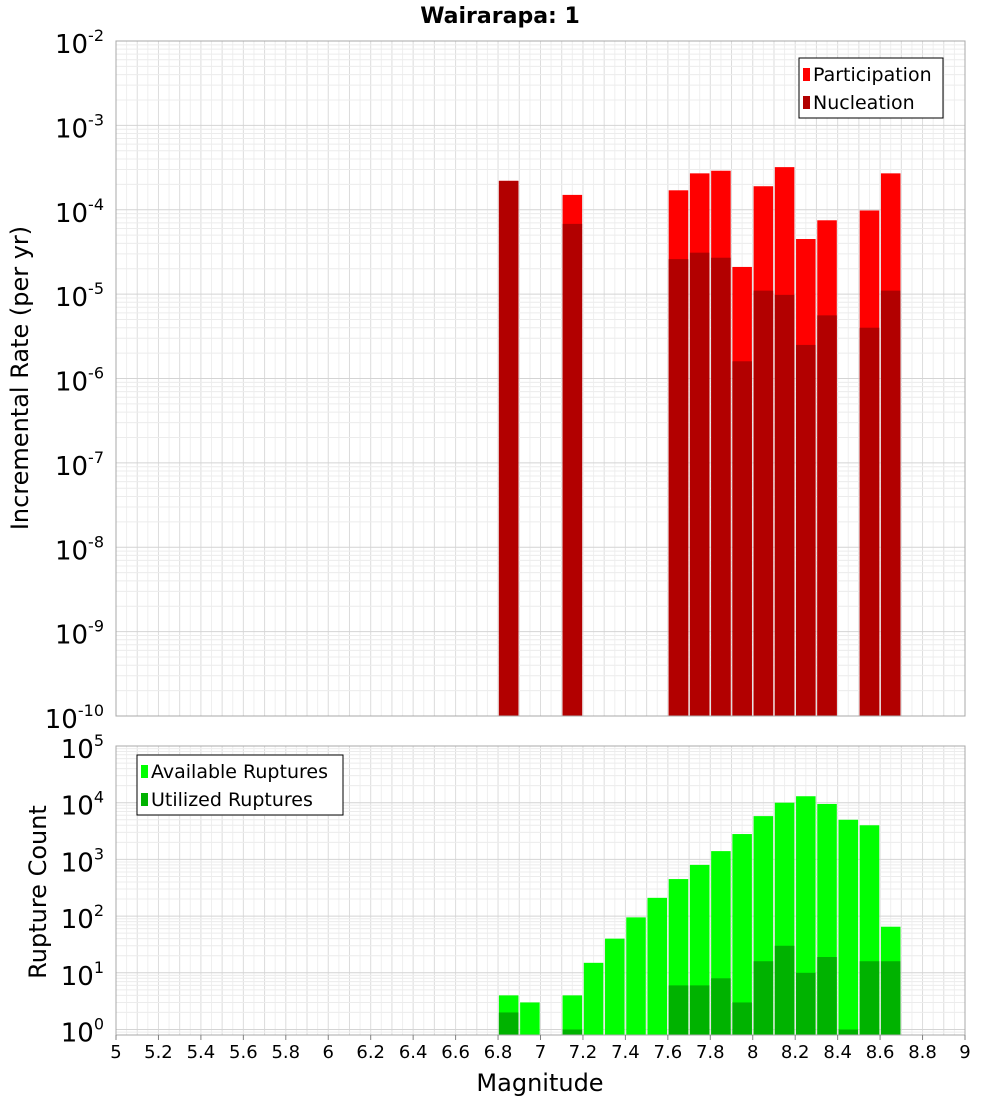 The image size is (1000, 1104). I want to click on chart-title: Wairarapa: 1, so click(500, 16).